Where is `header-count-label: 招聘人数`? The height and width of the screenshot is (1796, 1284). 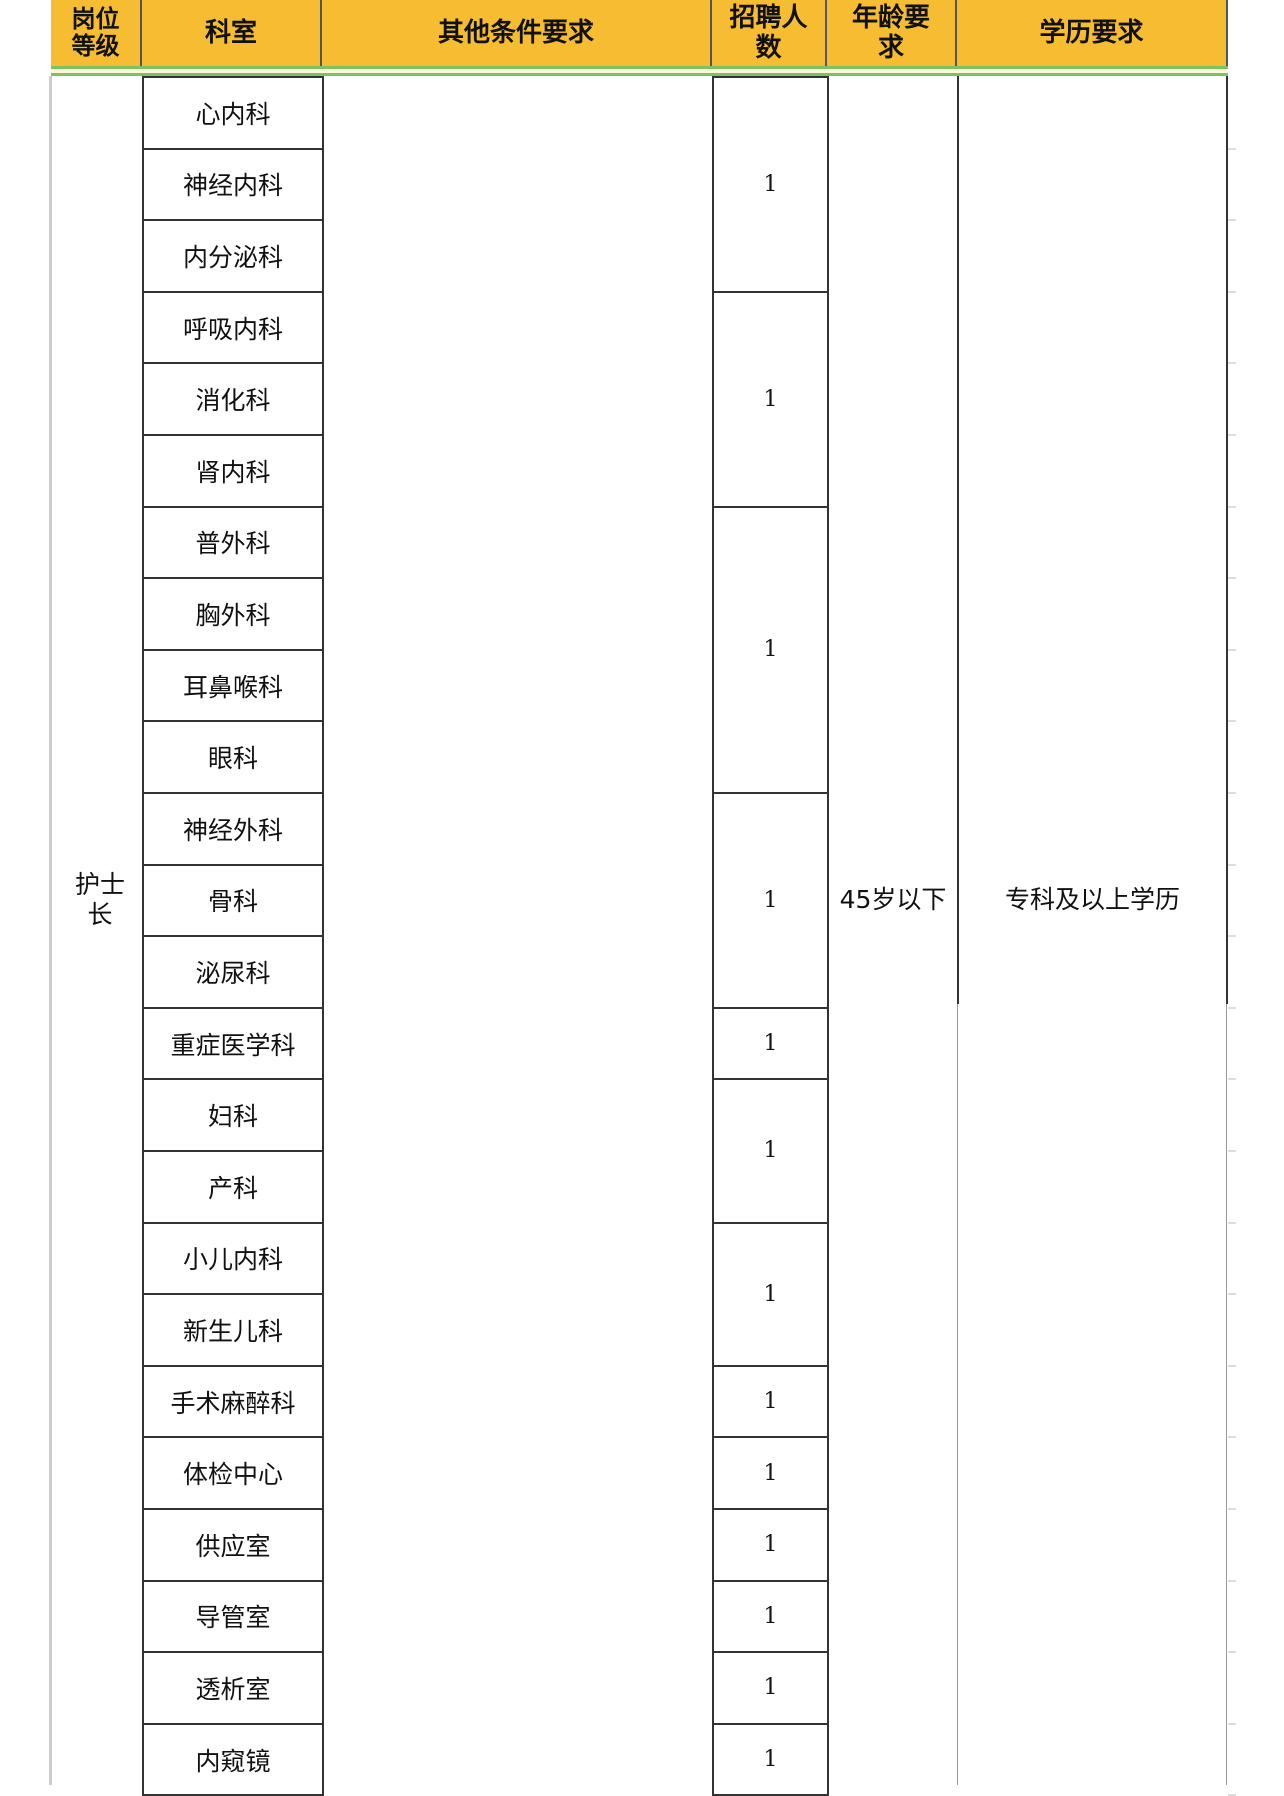 header-count-label: 招聘人数 is located at coordinates (768, 33).